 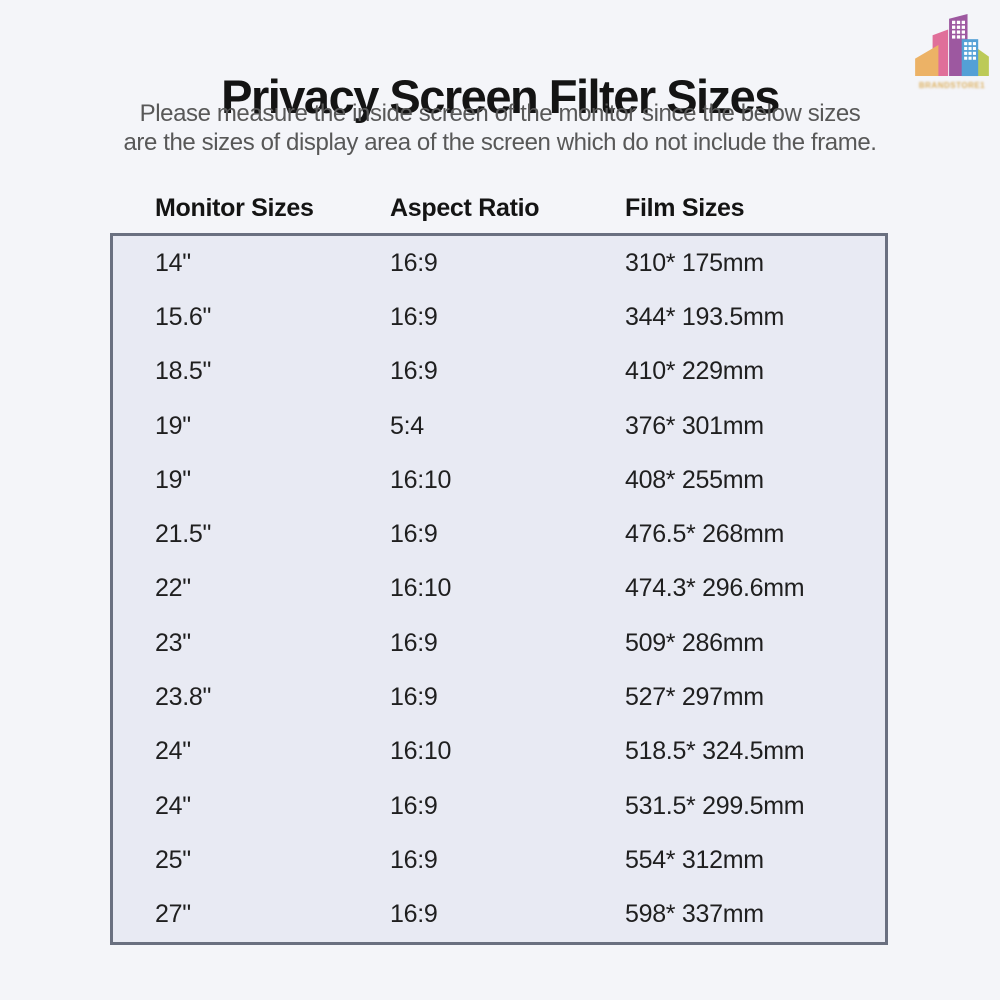 I want to click on table-row: 14" 16:9 310* 175mm, so click(x=499, y=263).